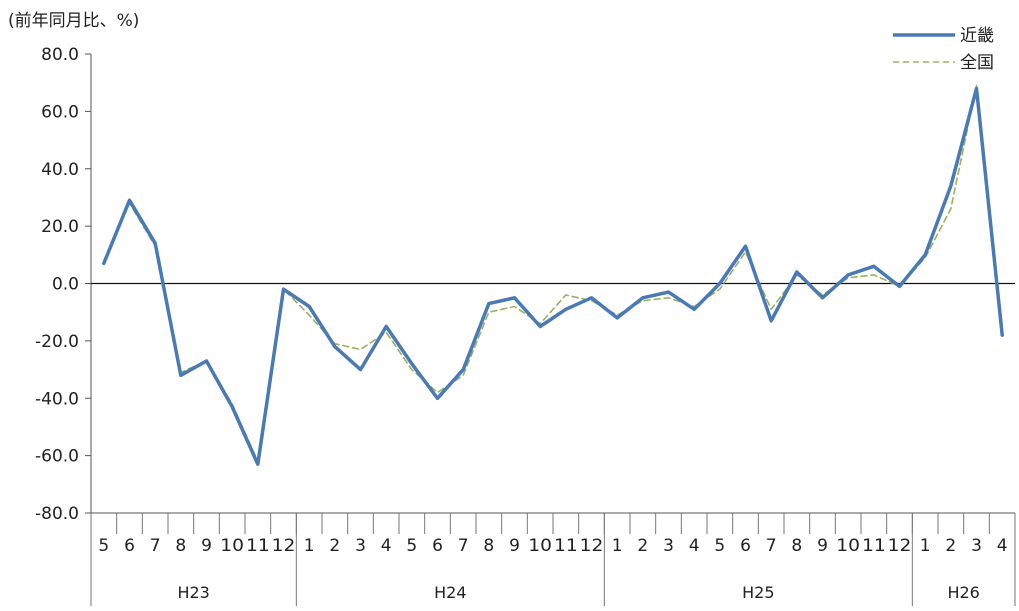 The image size is (1019, 611). Describe the element at coordinates (60, 112) in the screenshot. I see `y-tick-label: 60.0` at that location.